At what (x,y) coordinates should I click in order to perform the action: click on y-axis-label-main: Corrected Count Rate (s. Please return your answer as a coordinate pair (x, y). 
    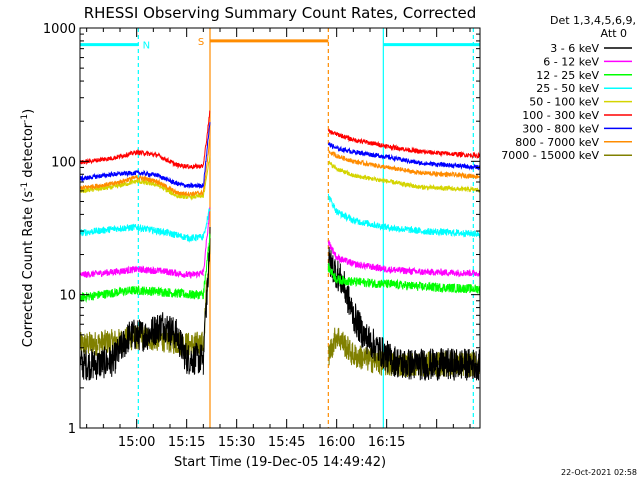
    Looking at the image, I should click on (28, 269).